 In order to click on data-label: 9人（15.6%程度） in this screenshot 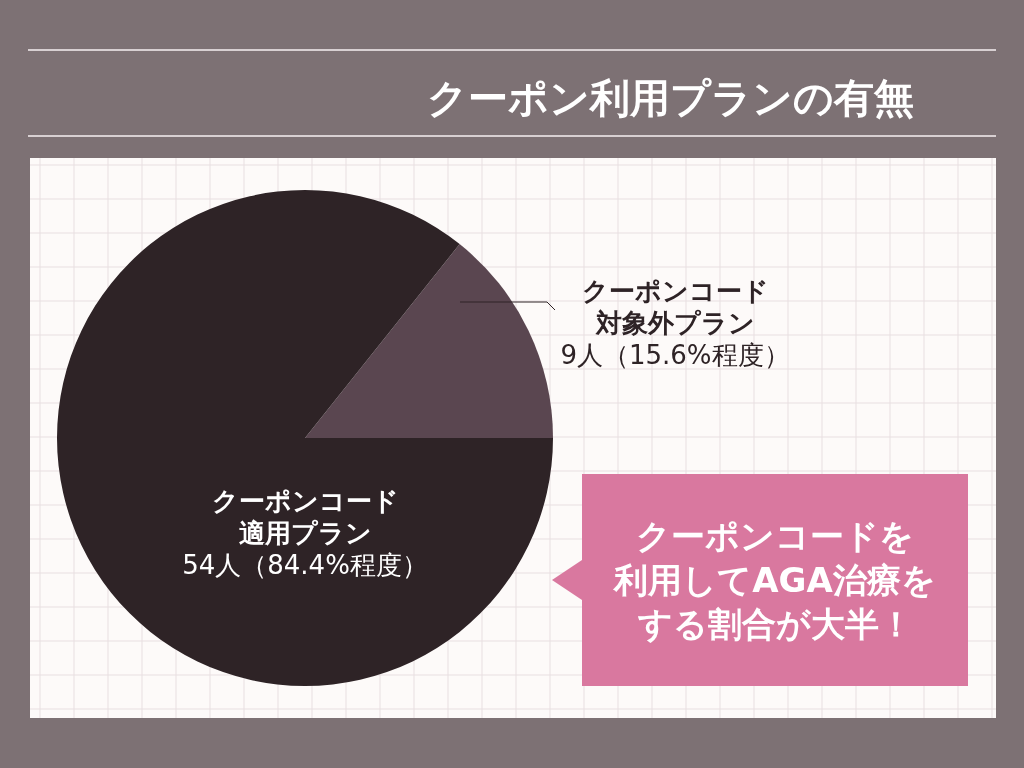, I will do `click(675, 355)`.